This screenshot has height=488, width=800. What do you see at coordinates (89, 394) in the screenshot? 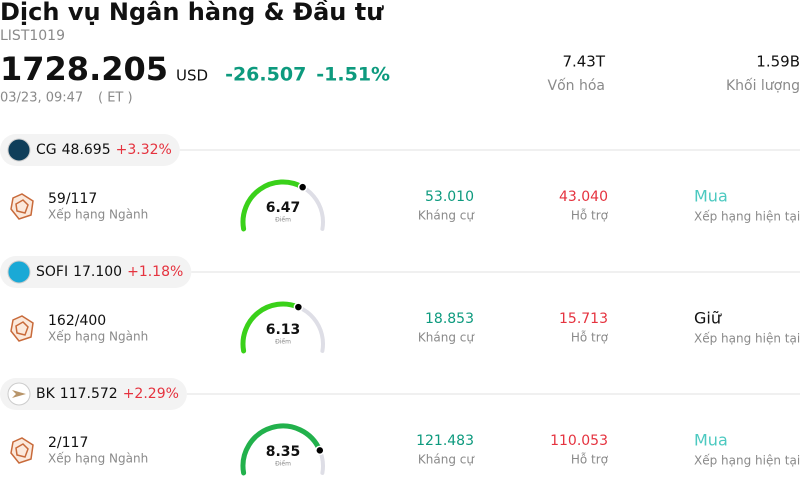
I see `stock-price: 117.572` at bounding box center [89, 394].